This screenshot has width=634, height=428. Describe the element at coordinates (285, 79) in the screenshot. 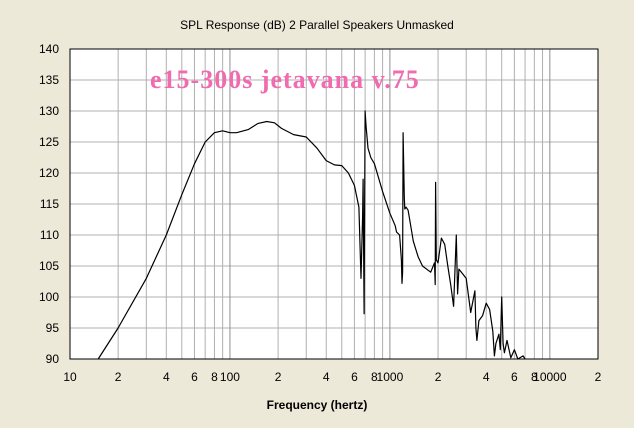

I see `chart-annotation: e15-300s jetavana v.75` at that location.